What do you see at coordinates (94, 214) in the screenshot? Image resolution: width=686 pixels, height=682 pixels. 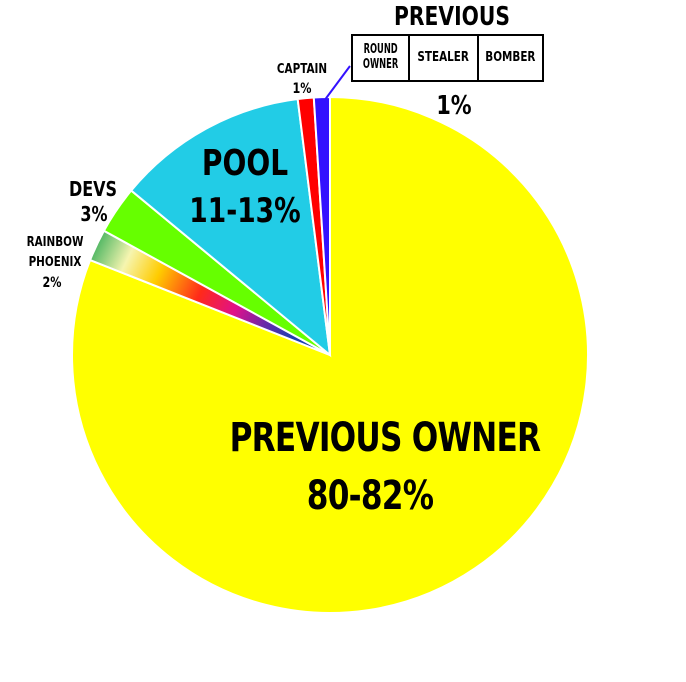 I see `slice-value-devs: 3%` at bounding box center [94, 214].